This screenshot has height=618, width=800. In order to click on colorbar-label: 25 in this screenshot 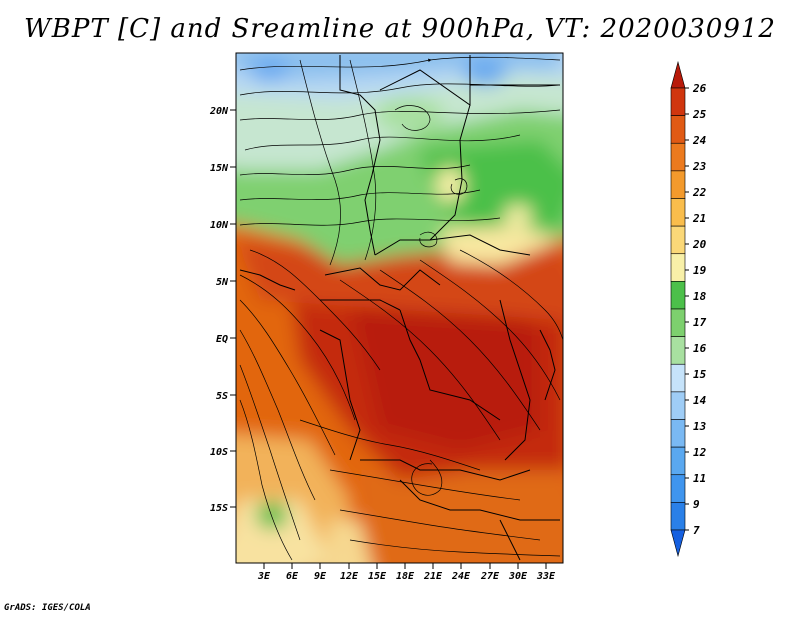, I will do `click(699, 114)`.